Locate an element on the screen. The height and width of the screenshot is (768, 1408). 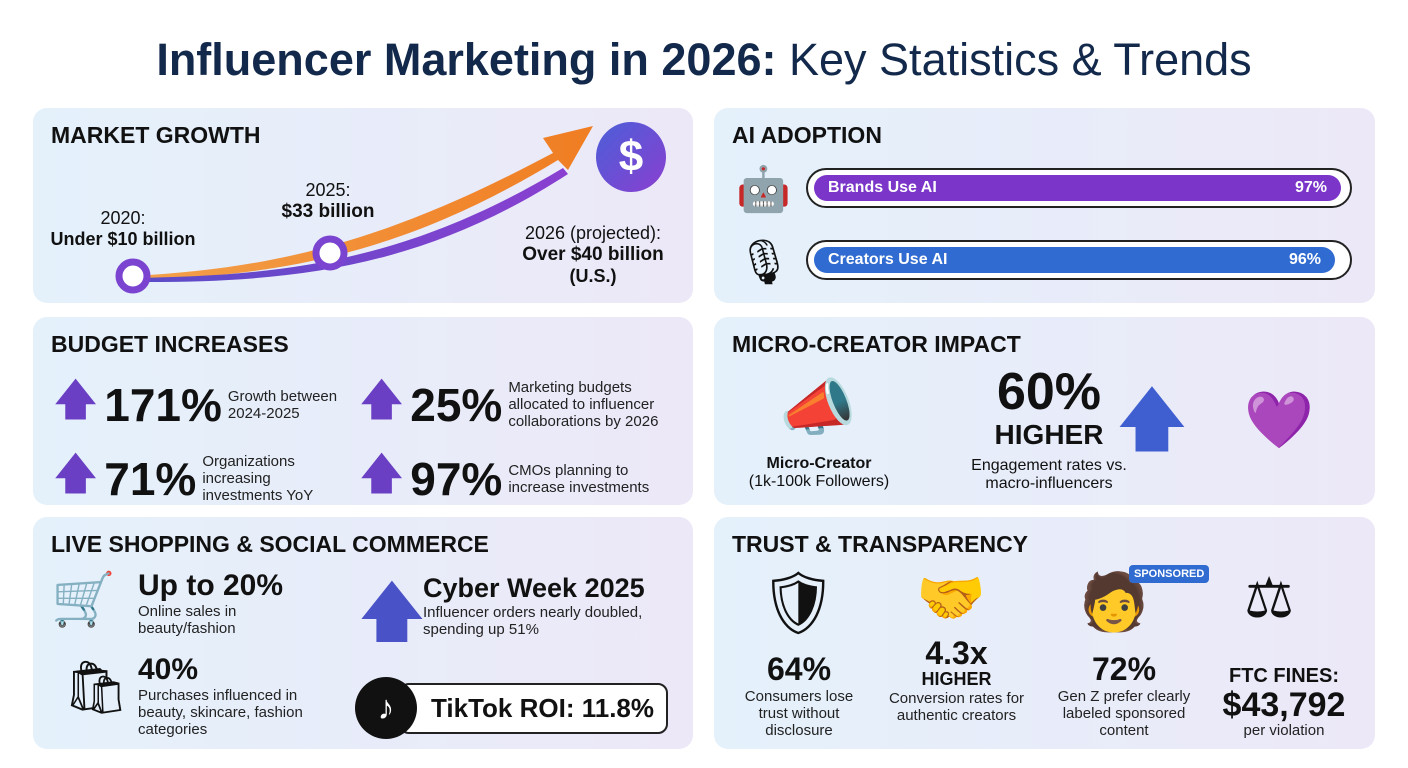
section-heading: TRUST & TRANSPARENCY is located at coordinates (880, 544).